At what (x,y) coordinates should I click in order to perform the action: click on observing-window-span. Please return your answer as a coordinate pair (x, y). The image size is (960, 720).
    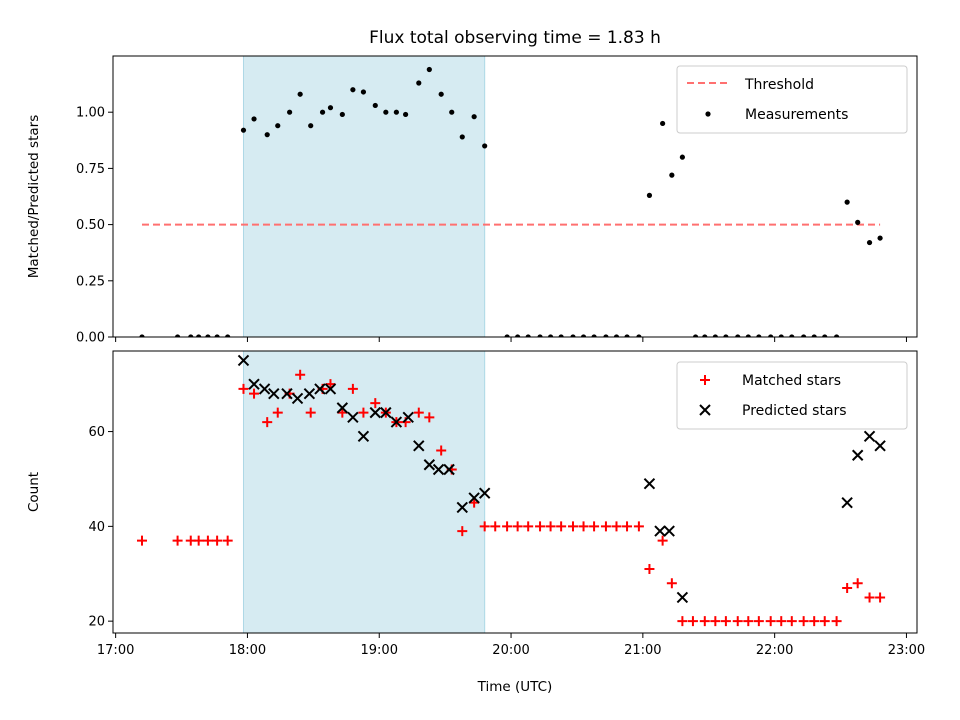
    Looking at the image, I should click on (364, 196).